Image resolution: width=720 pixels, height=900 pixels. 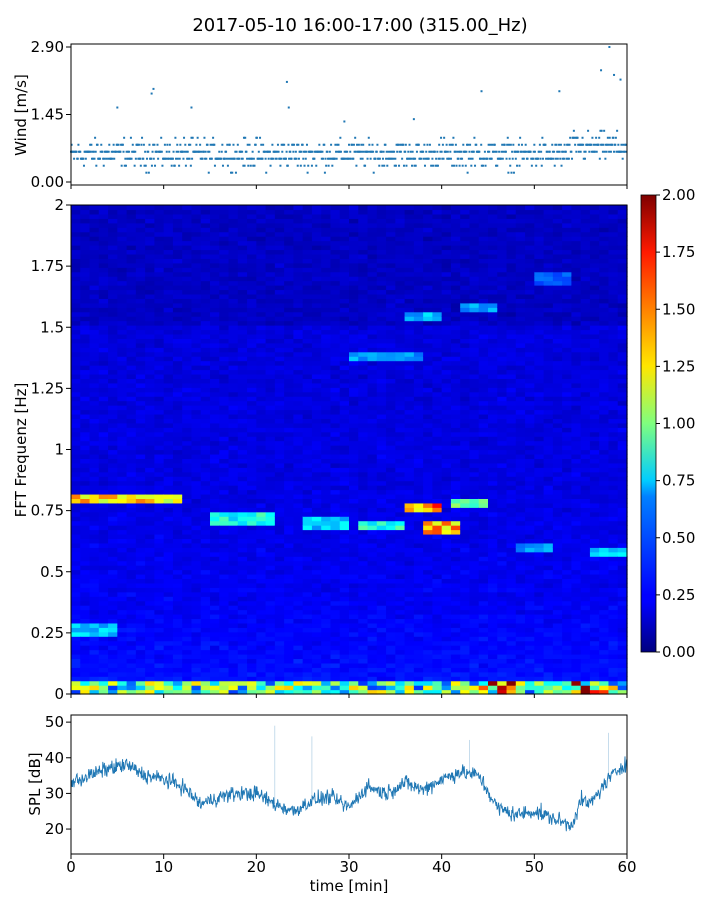 I want to click on wind-y-axis: 0.001.452.90, so click(x=51, y=114).